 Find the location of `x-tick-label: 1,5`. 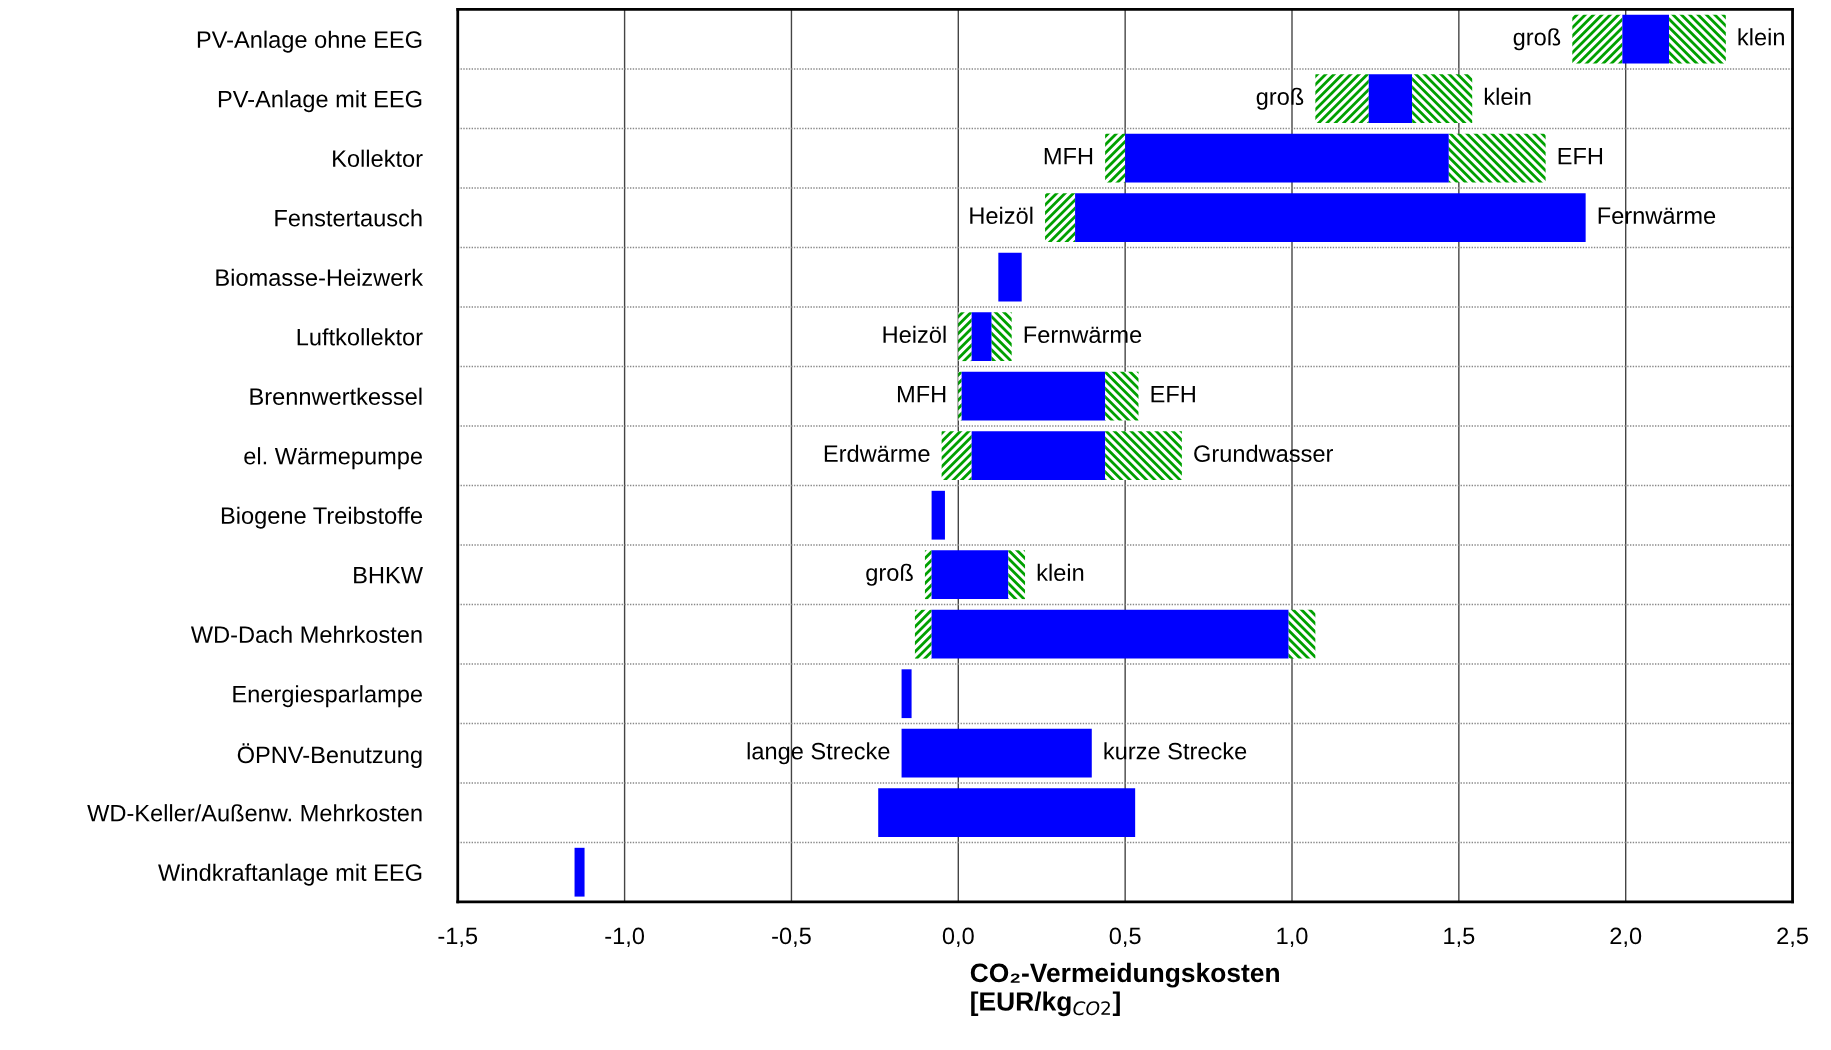

x-tick-label: 1,5 is located at coordinates (1459, 937).